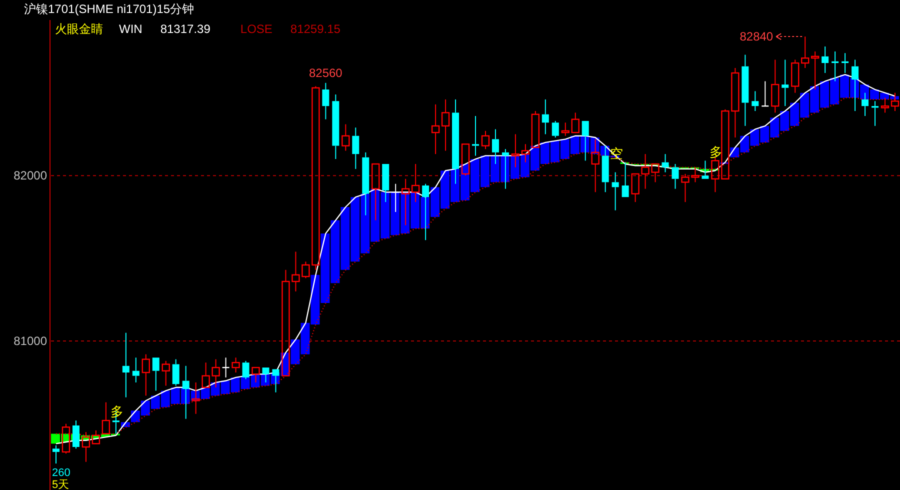 The height and width of the screenshot is (490, 900). I want to click on annotation: 81317.39, so click(185, 29).